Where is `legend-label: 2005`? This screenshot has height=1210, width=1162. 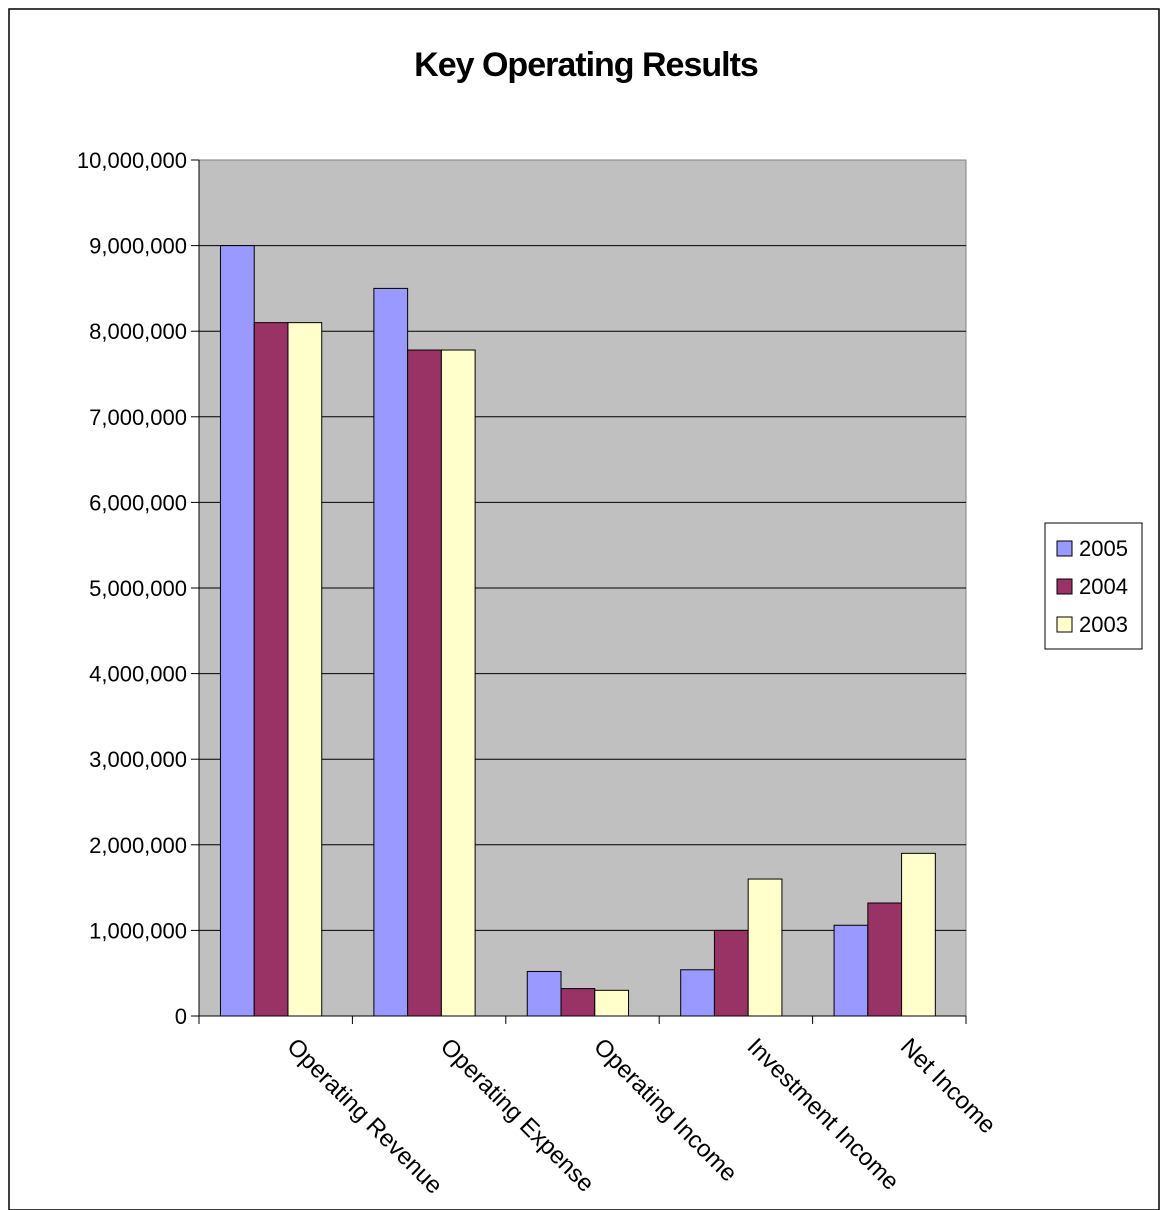 legend-label: 2005 is located at coordinates (1103, 548).